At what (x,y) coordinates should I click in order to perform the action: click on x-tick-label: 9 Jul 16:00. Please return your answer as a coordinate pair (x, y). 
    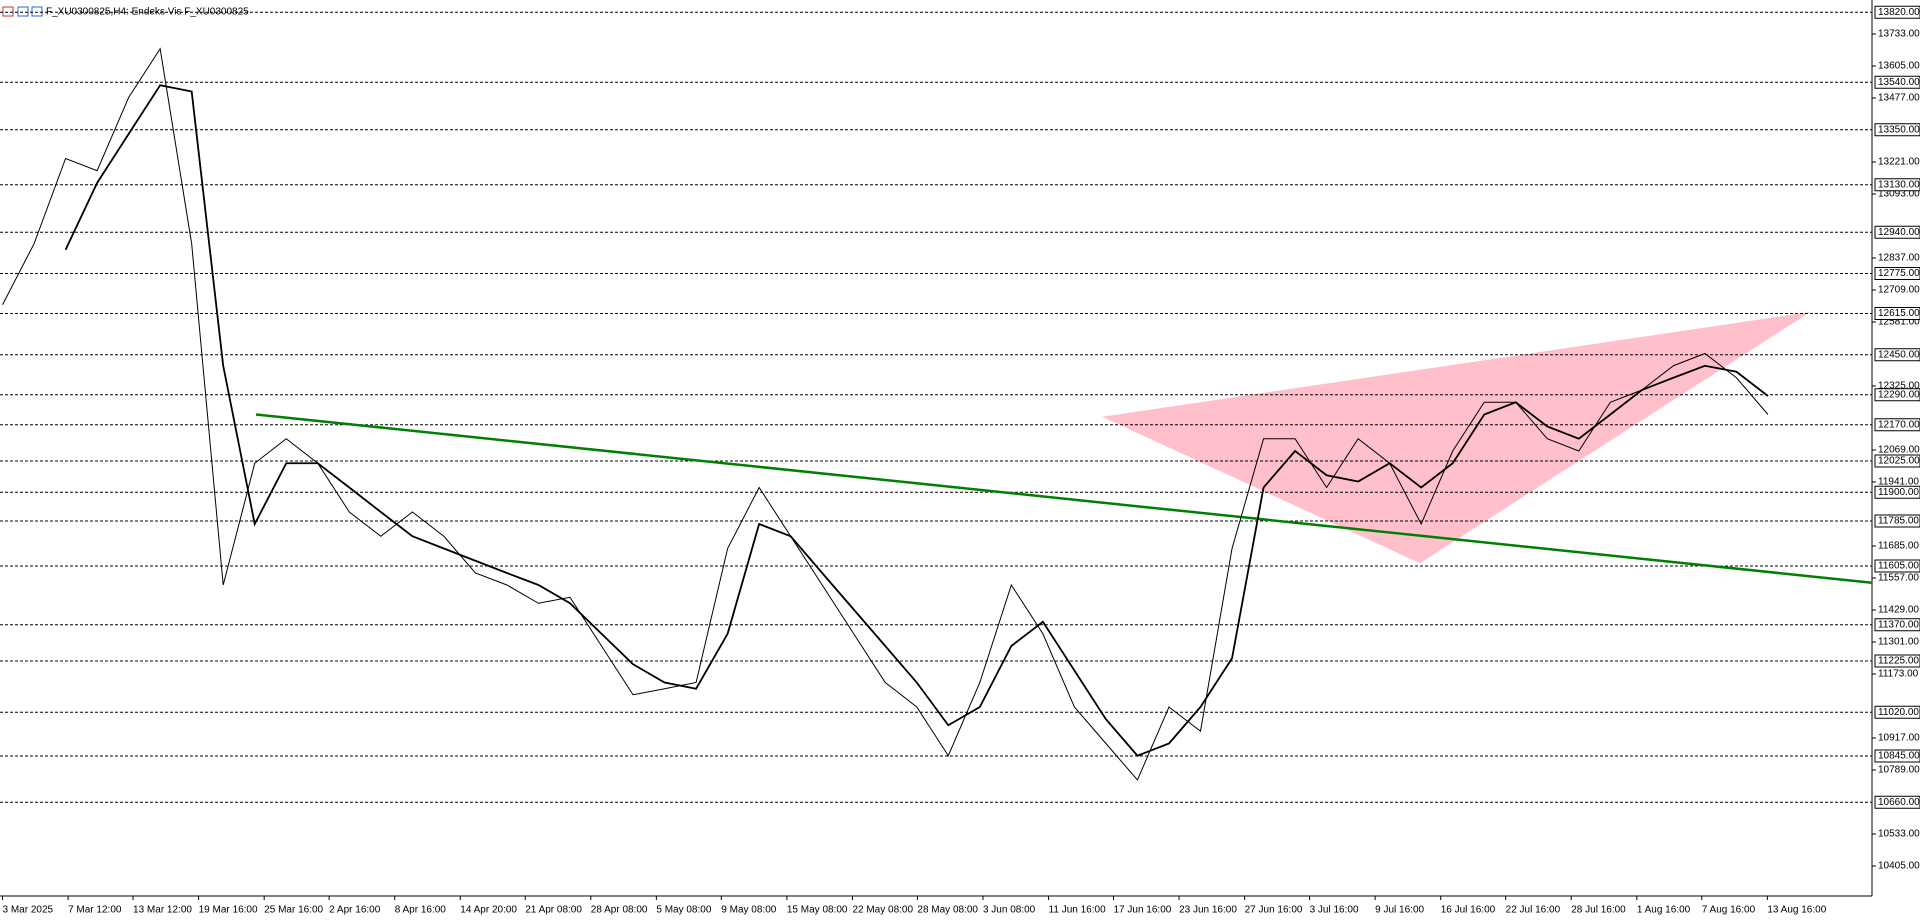
    Looking at the image, I should click on (1399, 910).